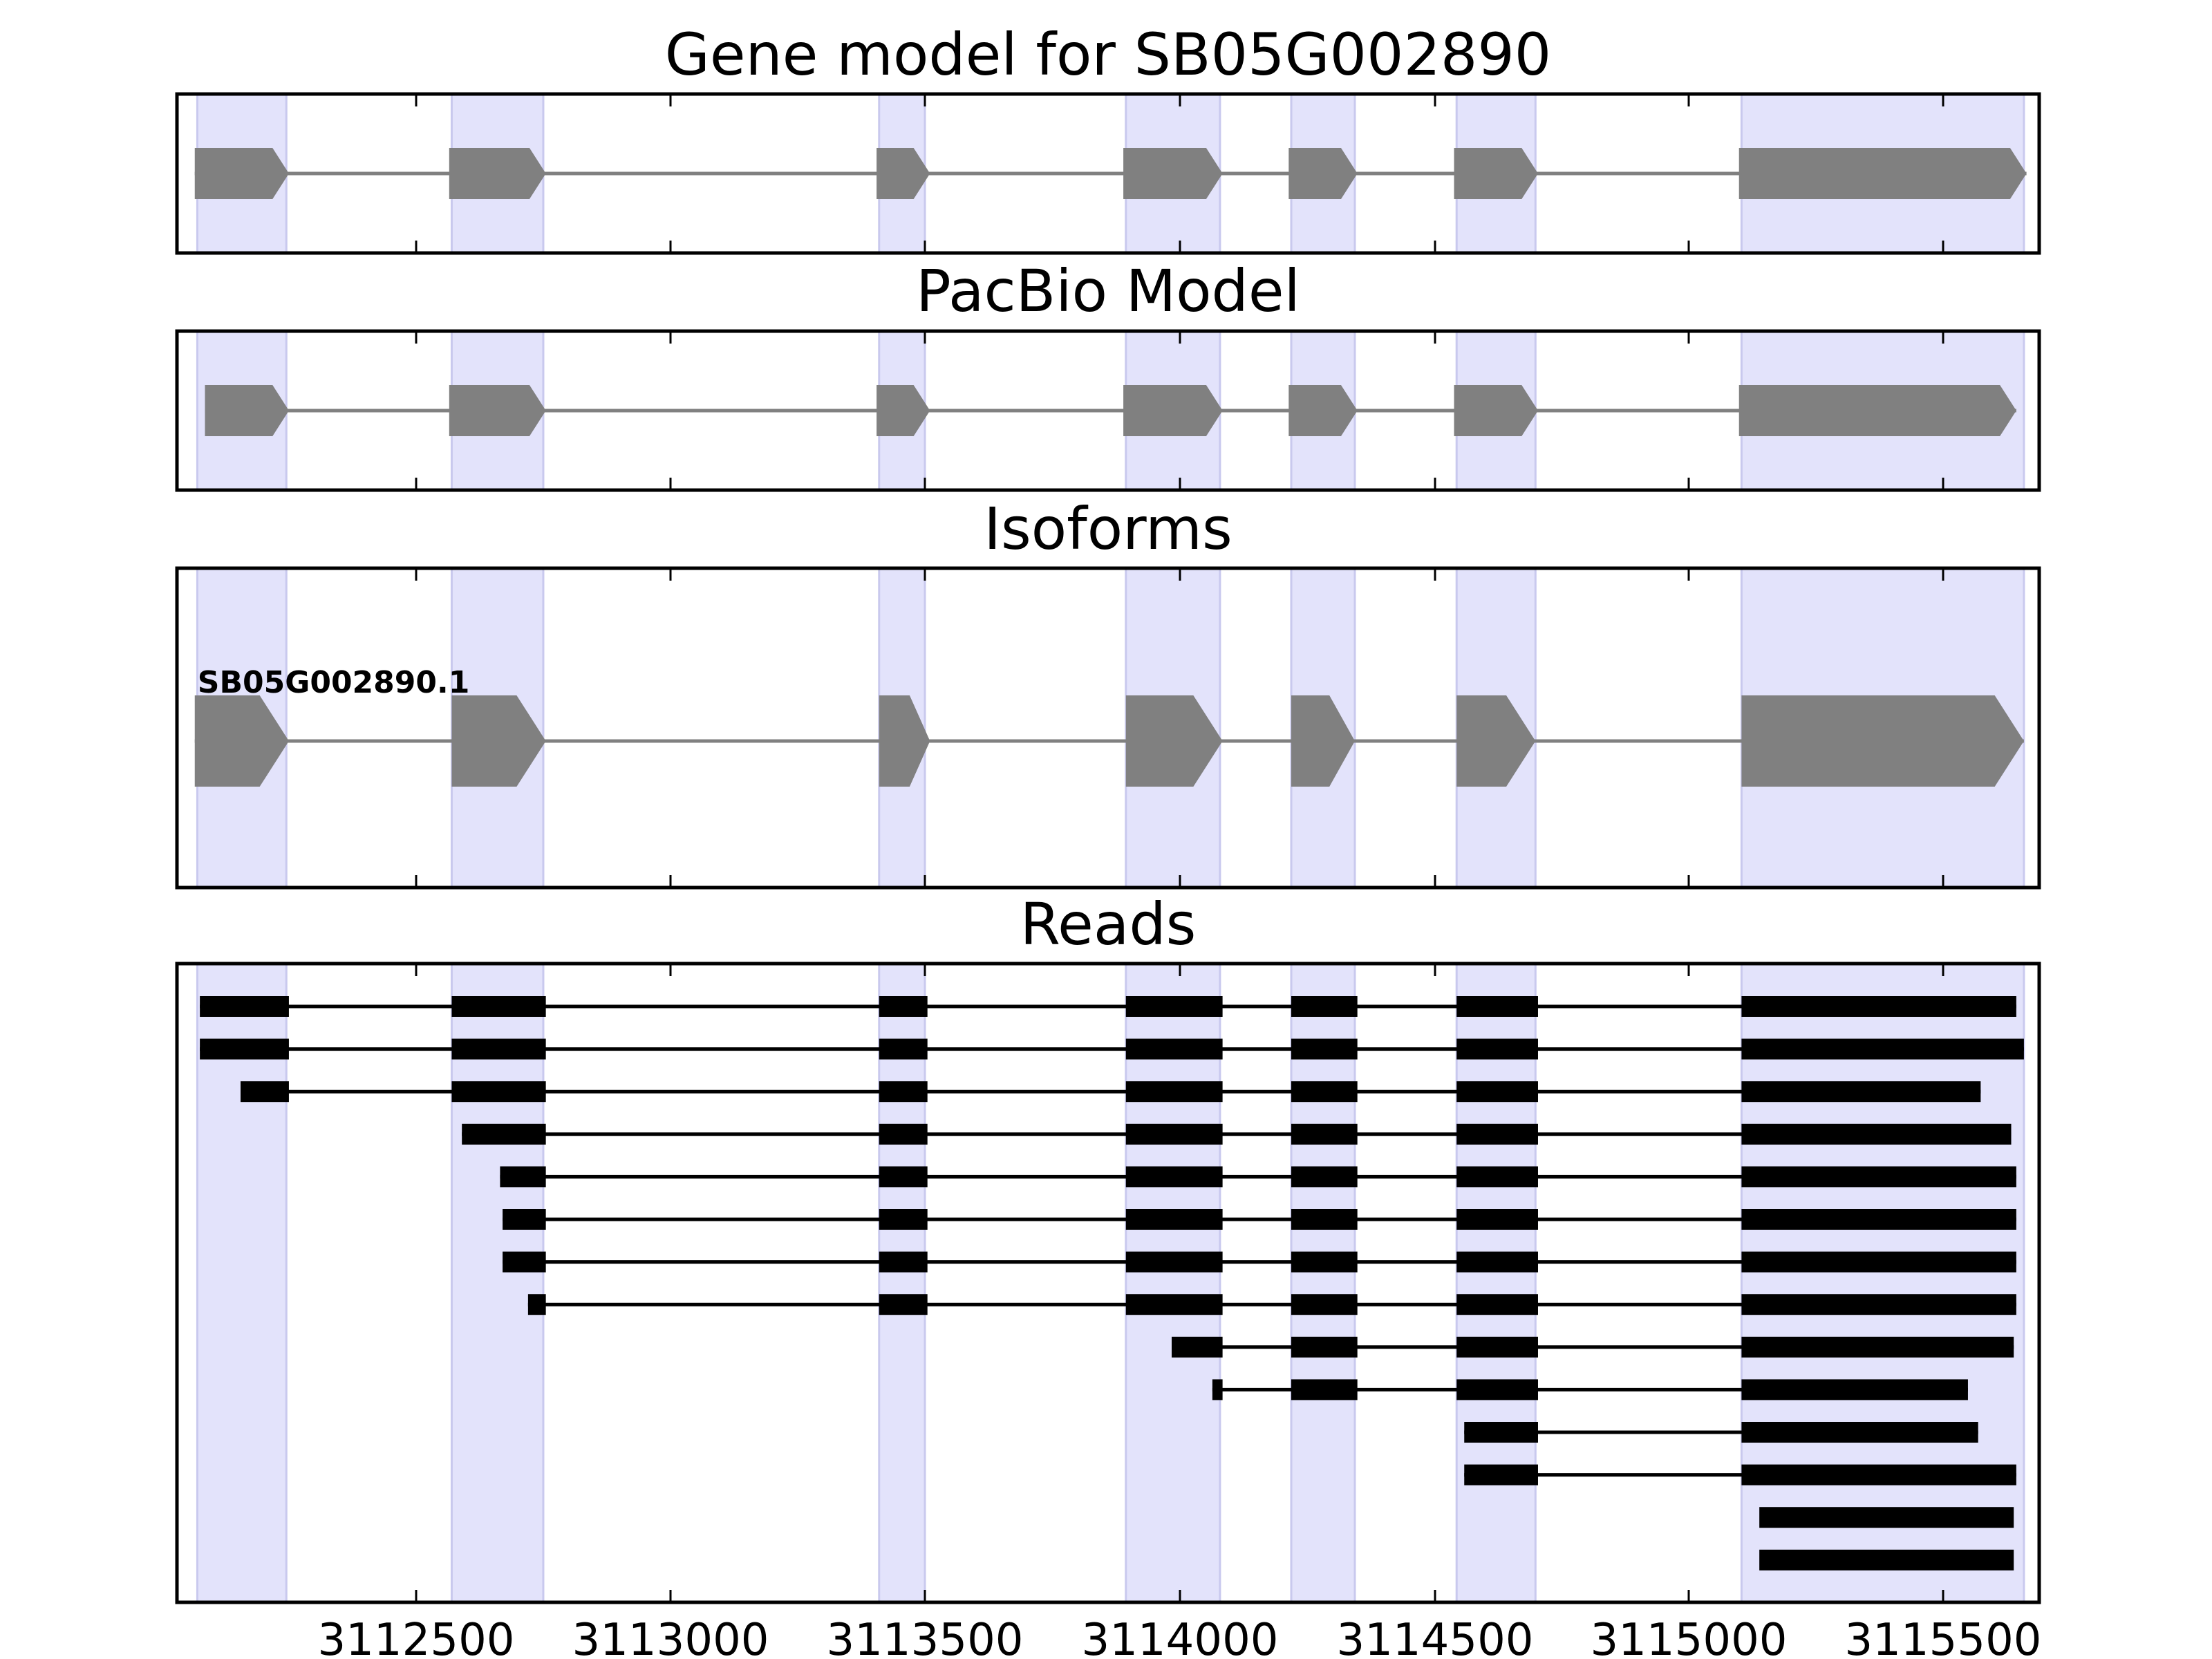 Image resolution: width=2212 pixels, height=1659 pixels. What do you see at coordinates (334, 682) in the screenshot?
I see `isoform-label: SB05G002890.1` at bounding box center [334, 682].